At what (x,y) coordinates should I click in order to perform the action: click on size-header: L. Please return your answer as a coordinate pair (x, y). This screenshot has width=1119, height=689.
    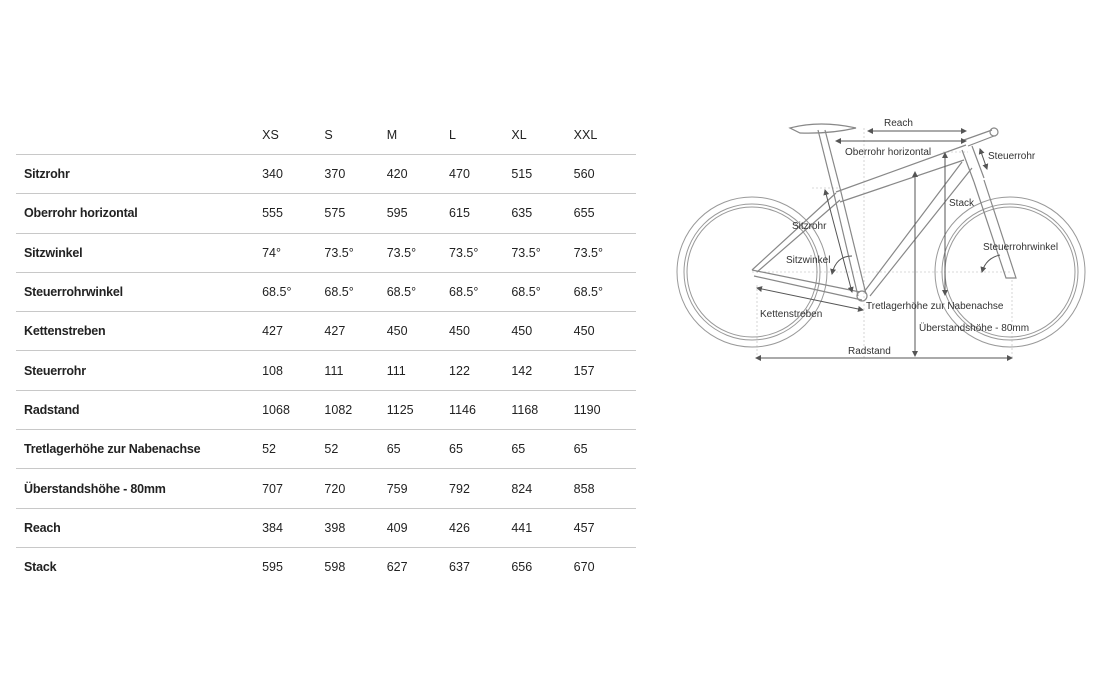
    Looking at the image, I should click on (452, 135).